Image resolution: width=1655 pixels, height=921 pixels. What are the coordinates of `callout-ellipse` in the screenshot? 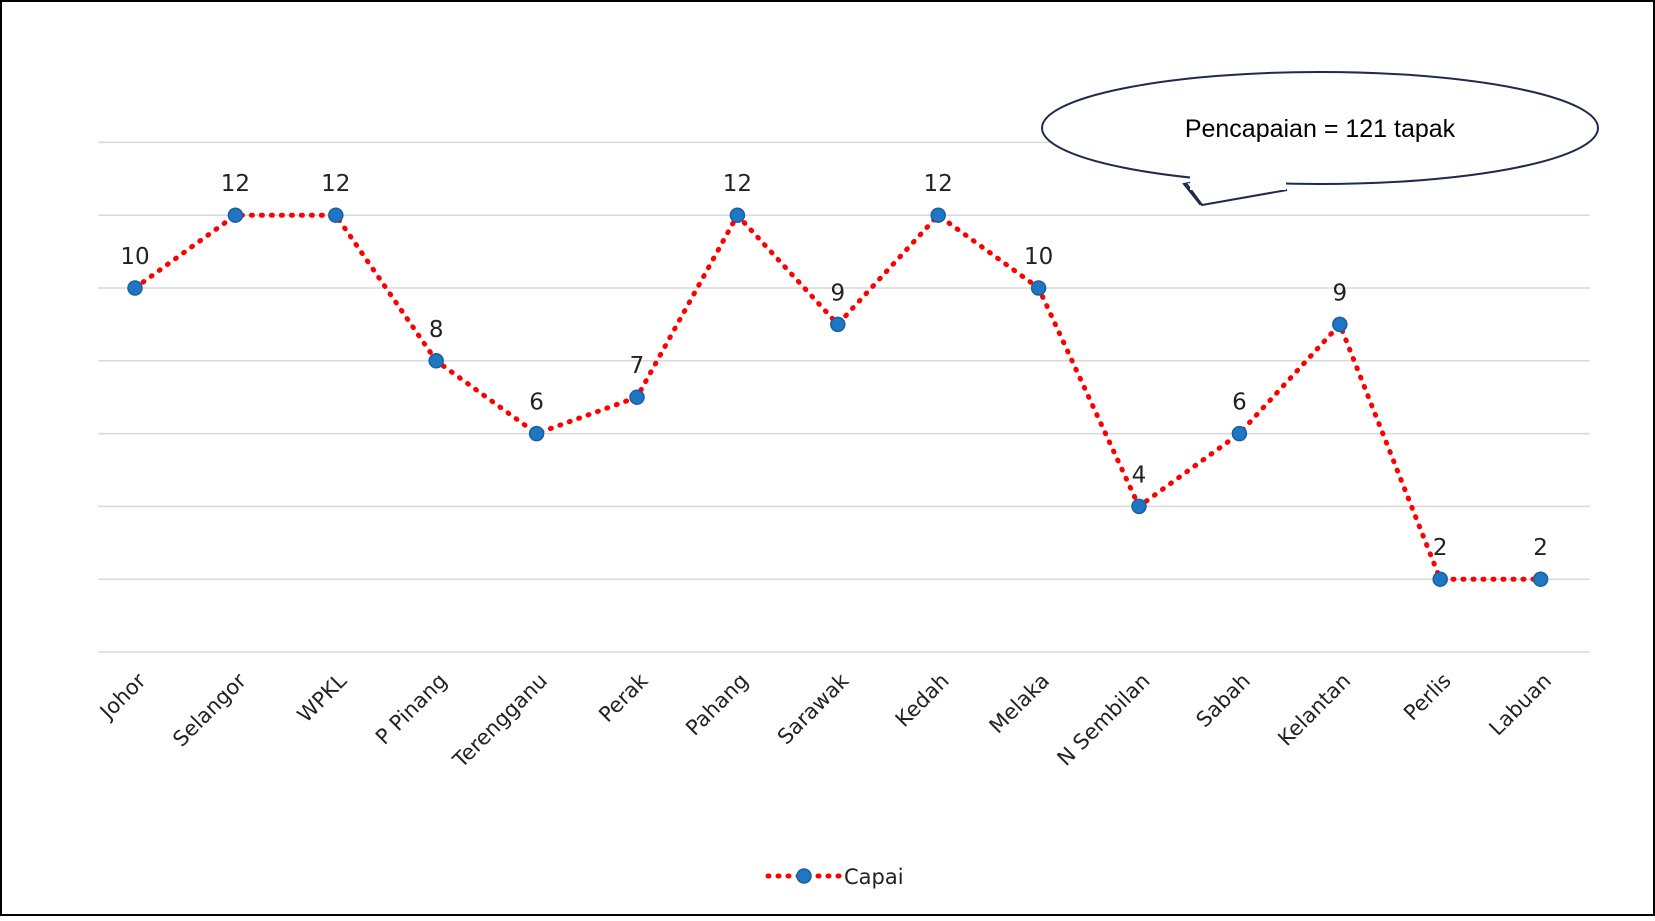 It's located at (1320, 128).